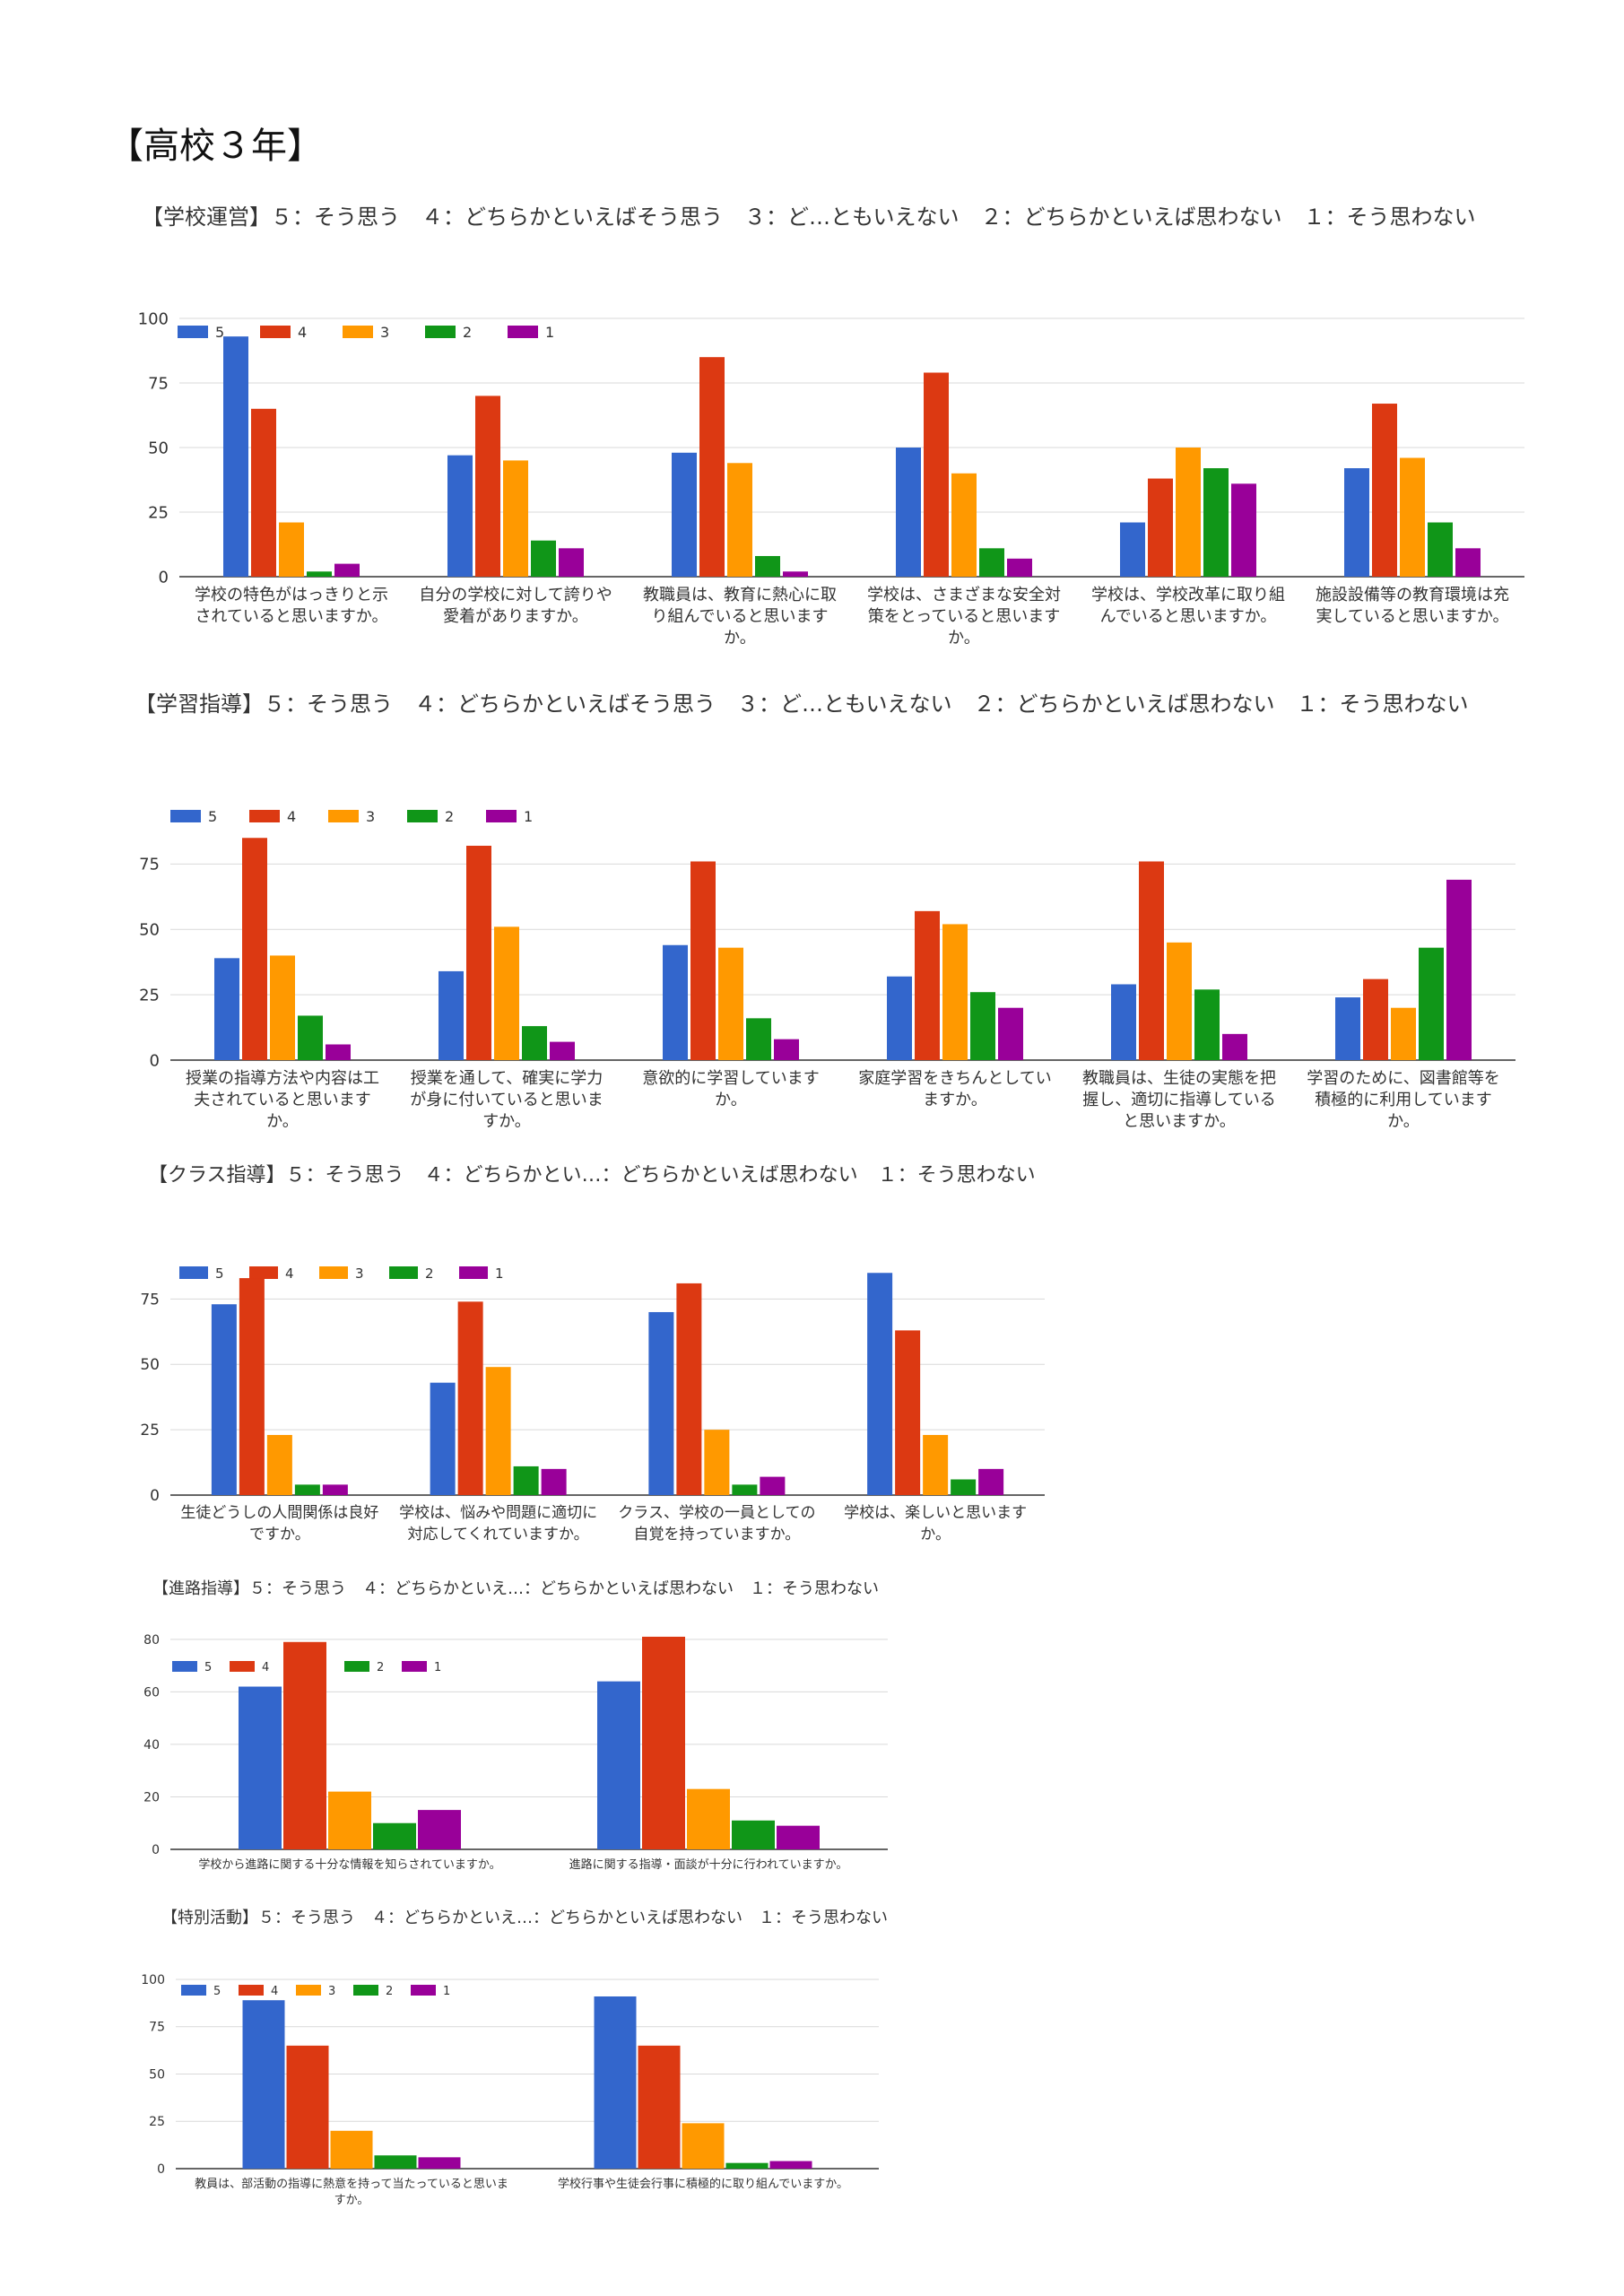 Image resolution: width=1624 pixels, height=2296 pixels. I want to click on y-tick-label: 60, so click(151, 1692).